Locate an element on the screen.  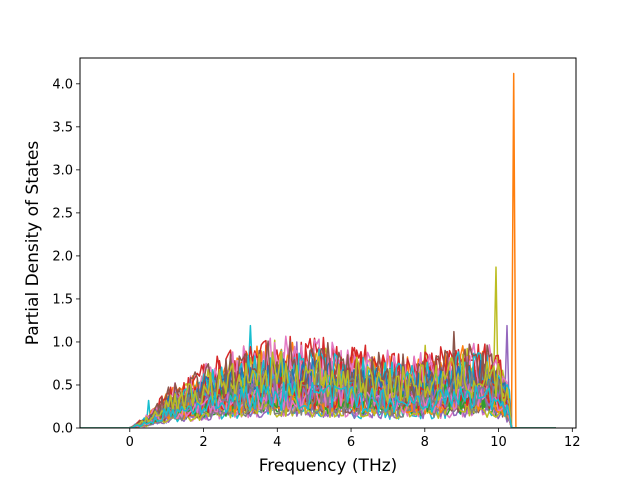
x-tick-label: 6 is located at coordinates (351, 442).